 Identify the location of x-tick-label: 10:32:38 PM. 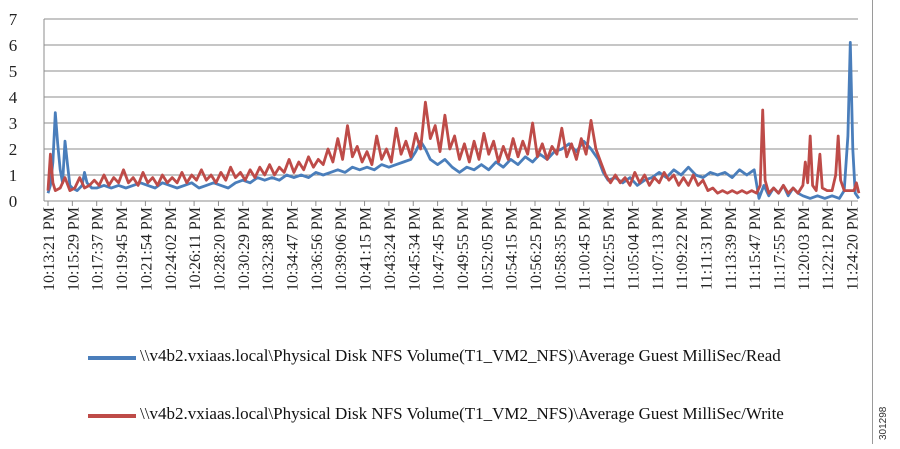
(268, 249).